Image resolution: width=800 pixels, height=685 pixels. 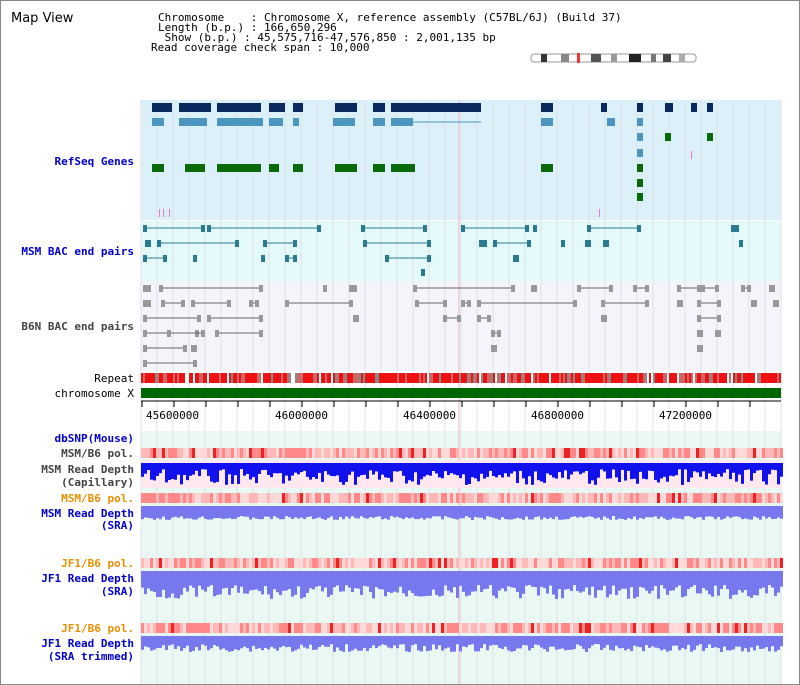 I want to click on label-b6n-bac: B6N BAC end pairs, so click(x=77, y=326).